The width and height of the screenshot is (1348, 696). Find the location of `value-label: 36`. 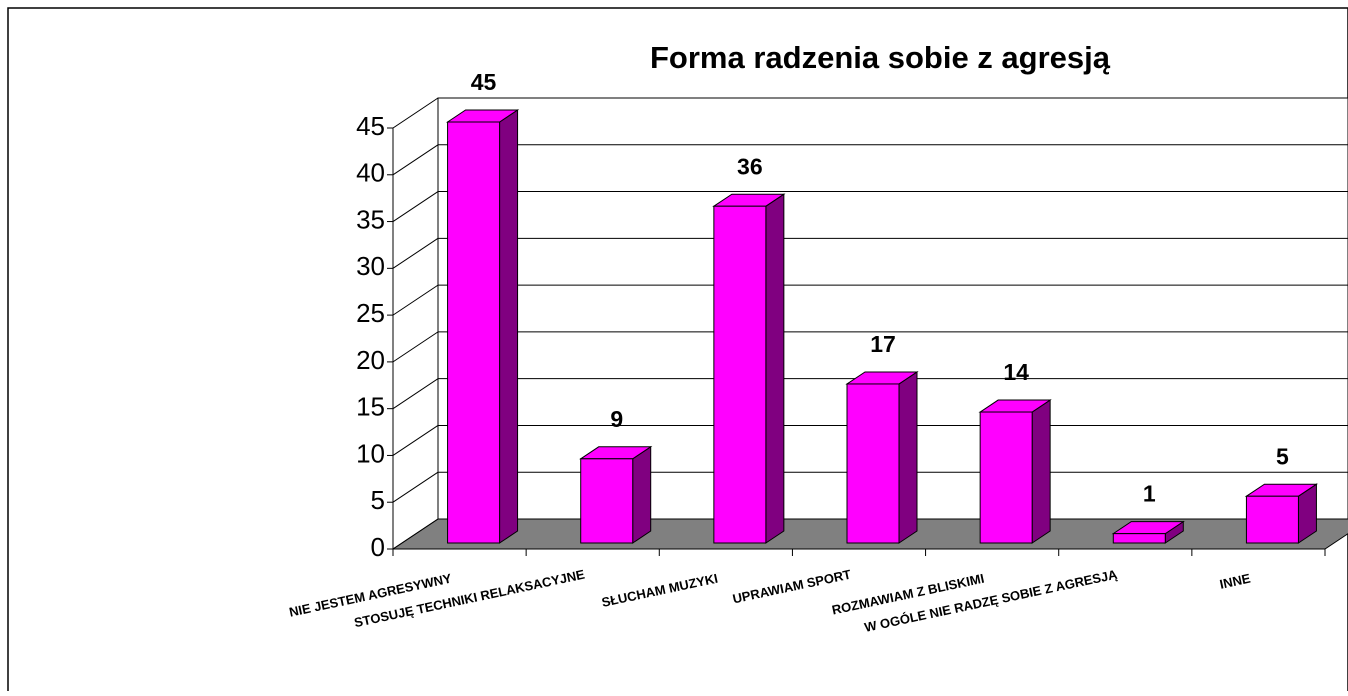

value-label: 36 is located at coordinates (750, 166).